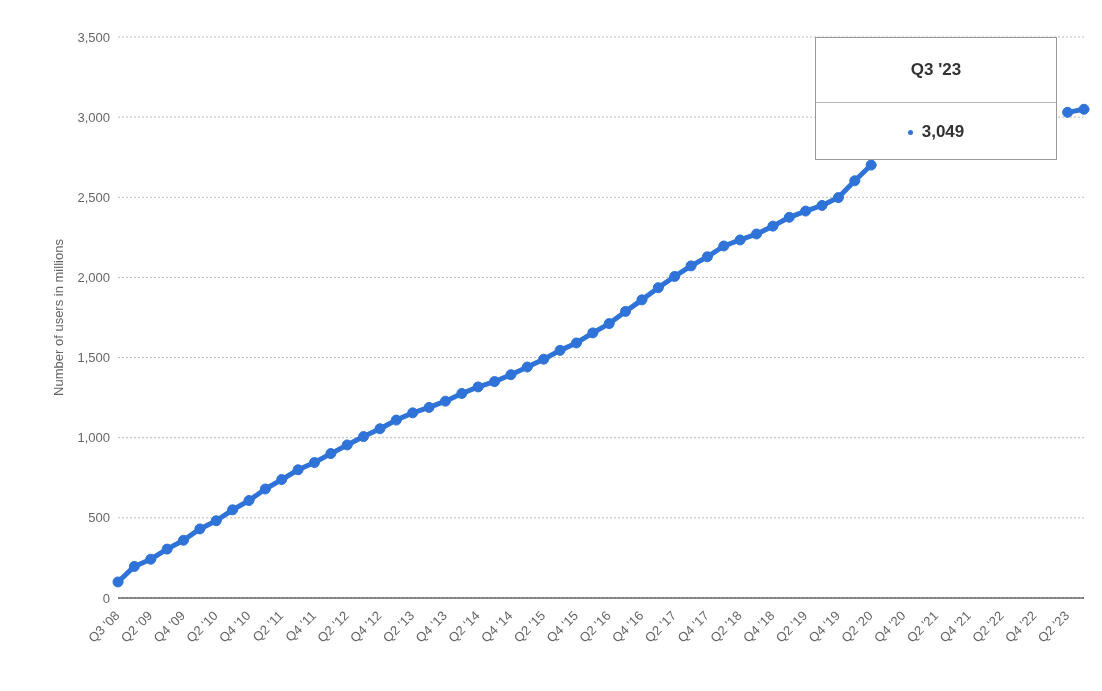 The image size is (1102, 691). Describe the element at coordinates (93, 358) in the screenshot. I see `y-tick-label: 1,500` at that location.